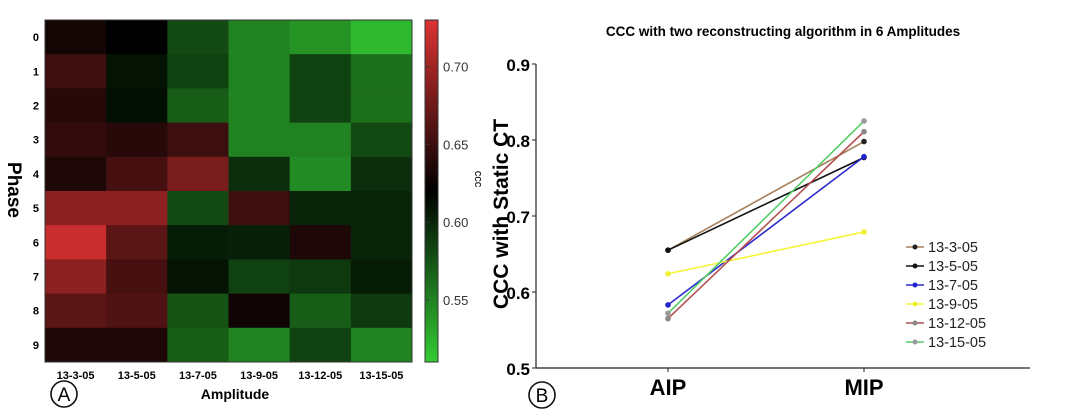 The height and width of the screenshot is (417, 1080). What do you see at coordinates (957, 324) in the screenshot?
I see `legend-label: 13-12-05` at bounding box center [957, 324].